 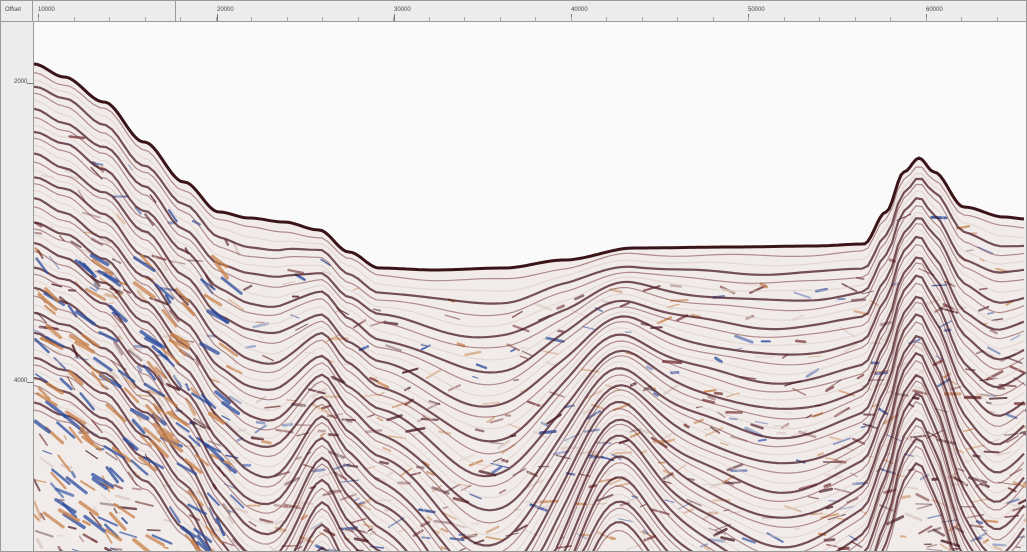 What do you see at coordinates (579, 10) in the screenshot?
I see `offset-tick-label: 40000` at bounding box center [579, 10].